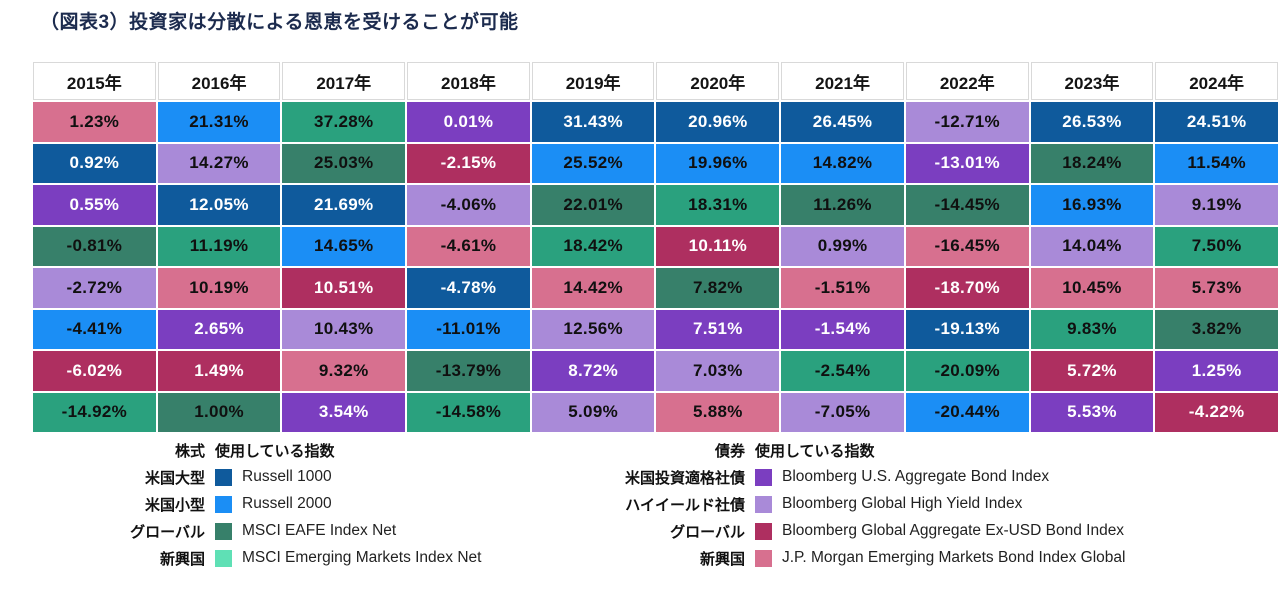 Image resolution: width=1280 pixels, height=592 pixels. Describe the element at coordinates (967, 163) in the screenshot. I see `return-cell: -13.01%` at that location.